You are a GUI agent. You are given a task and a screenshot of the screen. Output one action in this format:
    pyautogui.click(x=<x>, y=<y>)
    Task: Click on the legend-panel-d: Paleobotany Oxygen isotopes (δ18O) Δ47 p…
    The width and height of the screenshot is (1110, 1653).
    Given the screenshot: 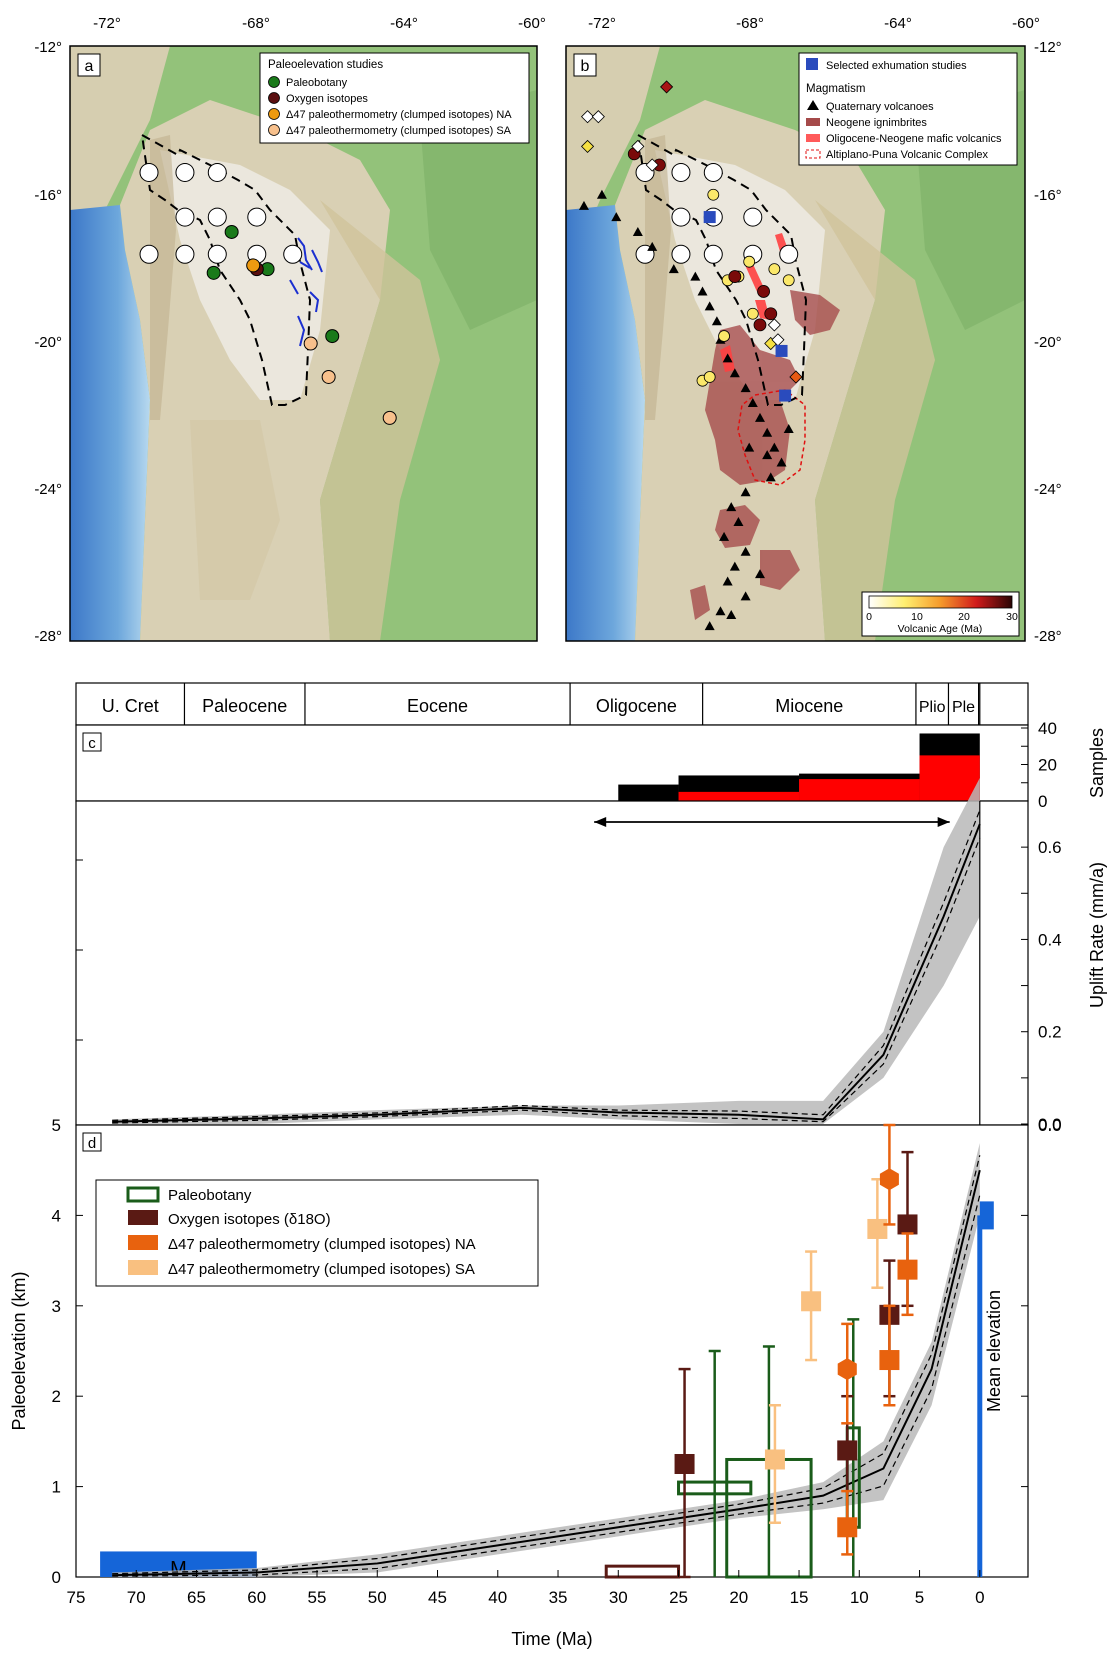 What is the action you would take?
    pyautogui.click(x=317, y=1233)
    